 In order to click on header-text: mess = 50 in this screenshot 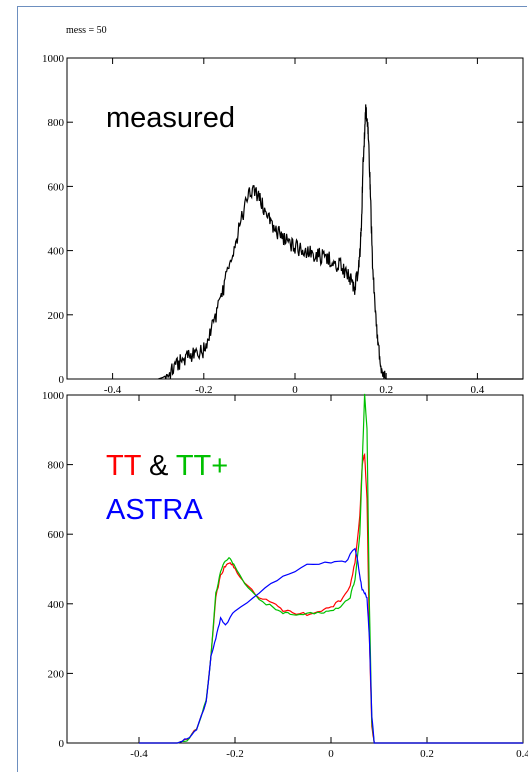, I will do `click(86, 30)`.